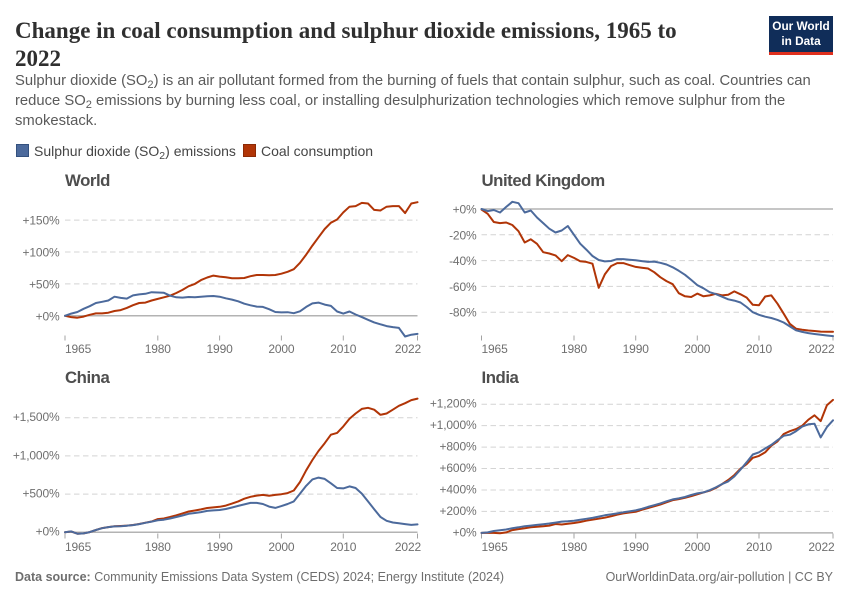 The image size is (850, 600). I want to click on svg-text: -40%, so click(463, 261).